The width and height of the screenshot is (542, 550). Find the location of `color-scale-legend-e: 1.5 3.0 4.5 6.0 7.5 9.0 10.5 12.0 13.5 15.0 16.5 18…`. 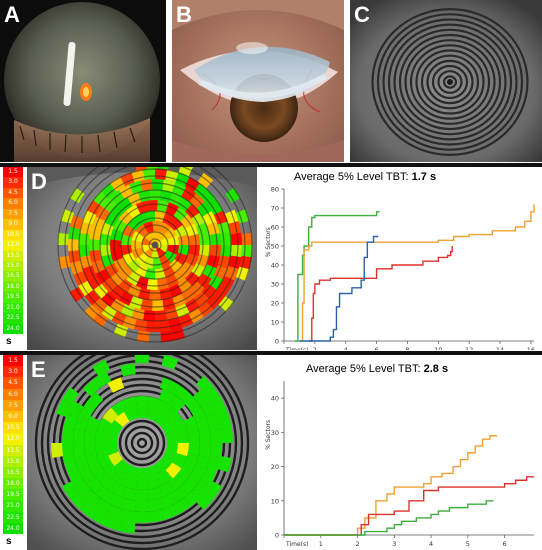

color-scale-legend-e: 1.5 3.0 4.5 6.0 7.5 9.0 10.5 12.0 13.5 15.0 16.5 18… is located at coordinates (13, 452).